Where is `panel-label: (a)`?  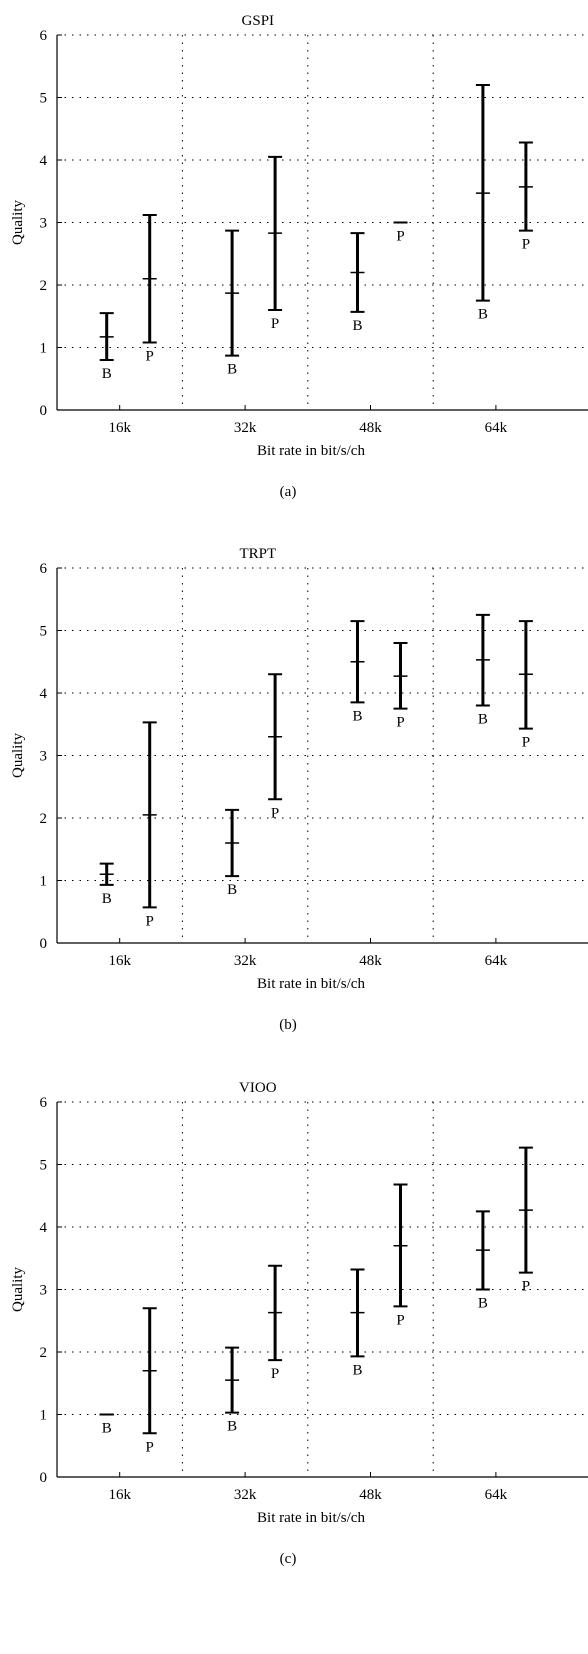 panel-label: (a) is located at coordinates (288, 492).